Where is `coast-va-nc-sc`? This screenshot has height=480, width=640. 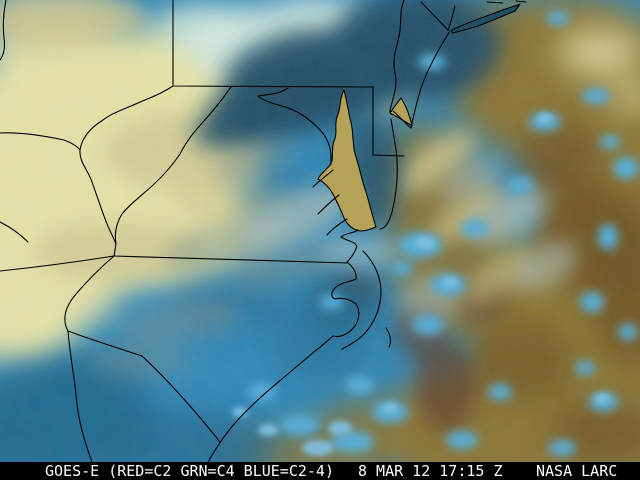 coast-va-nc-sc is located at coordinates (283, 345).